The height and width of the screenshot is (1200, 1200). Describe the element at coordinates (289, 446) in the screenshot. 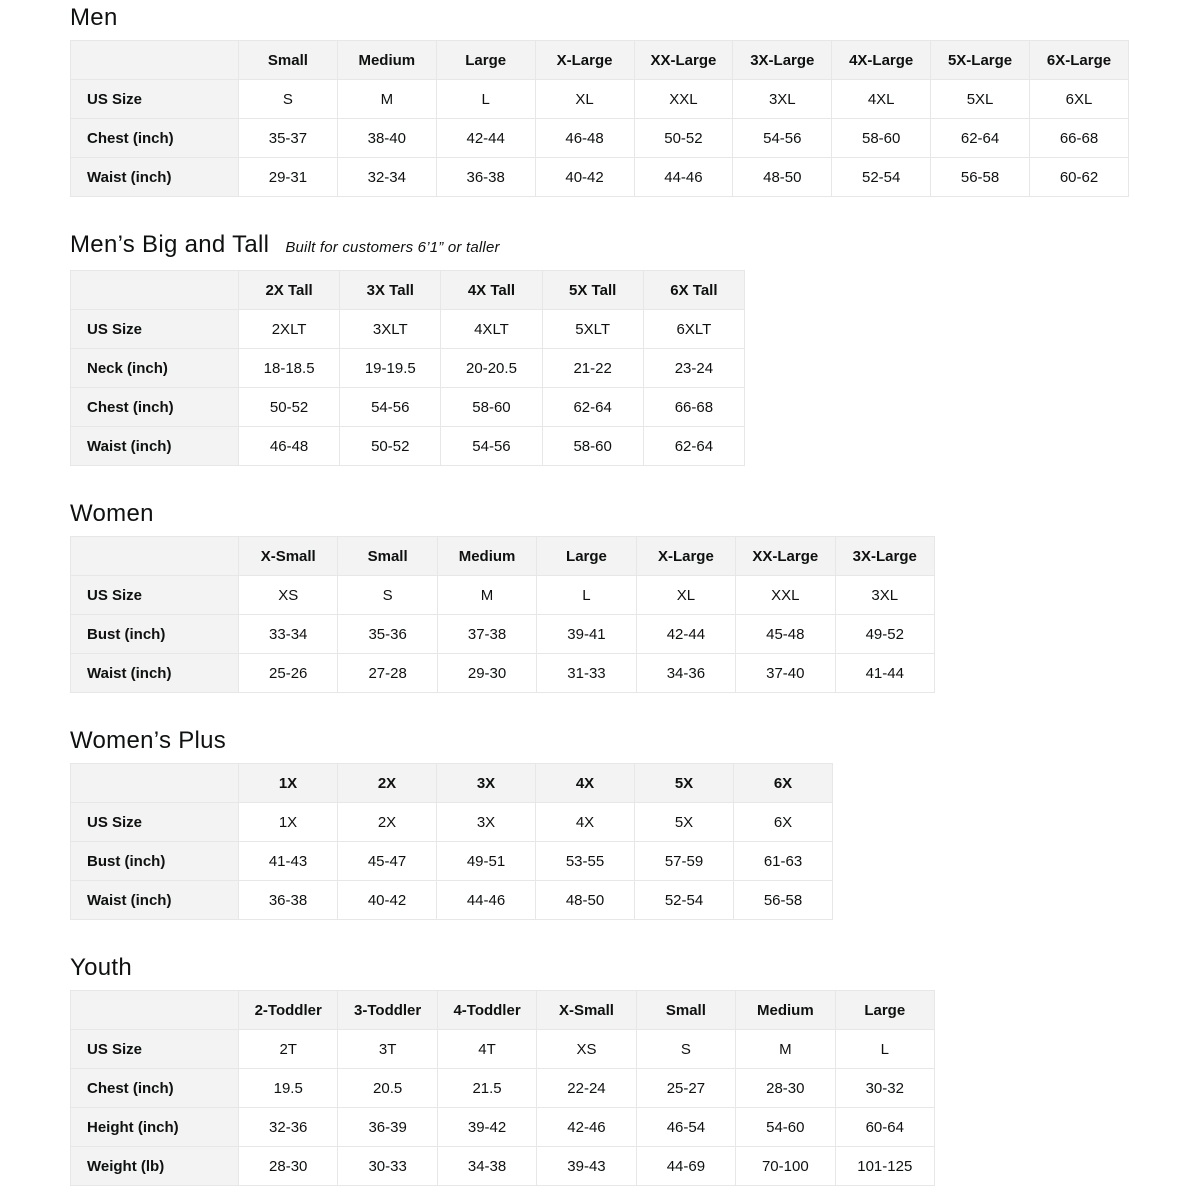

I see `cell-value: 46-48` at that location.